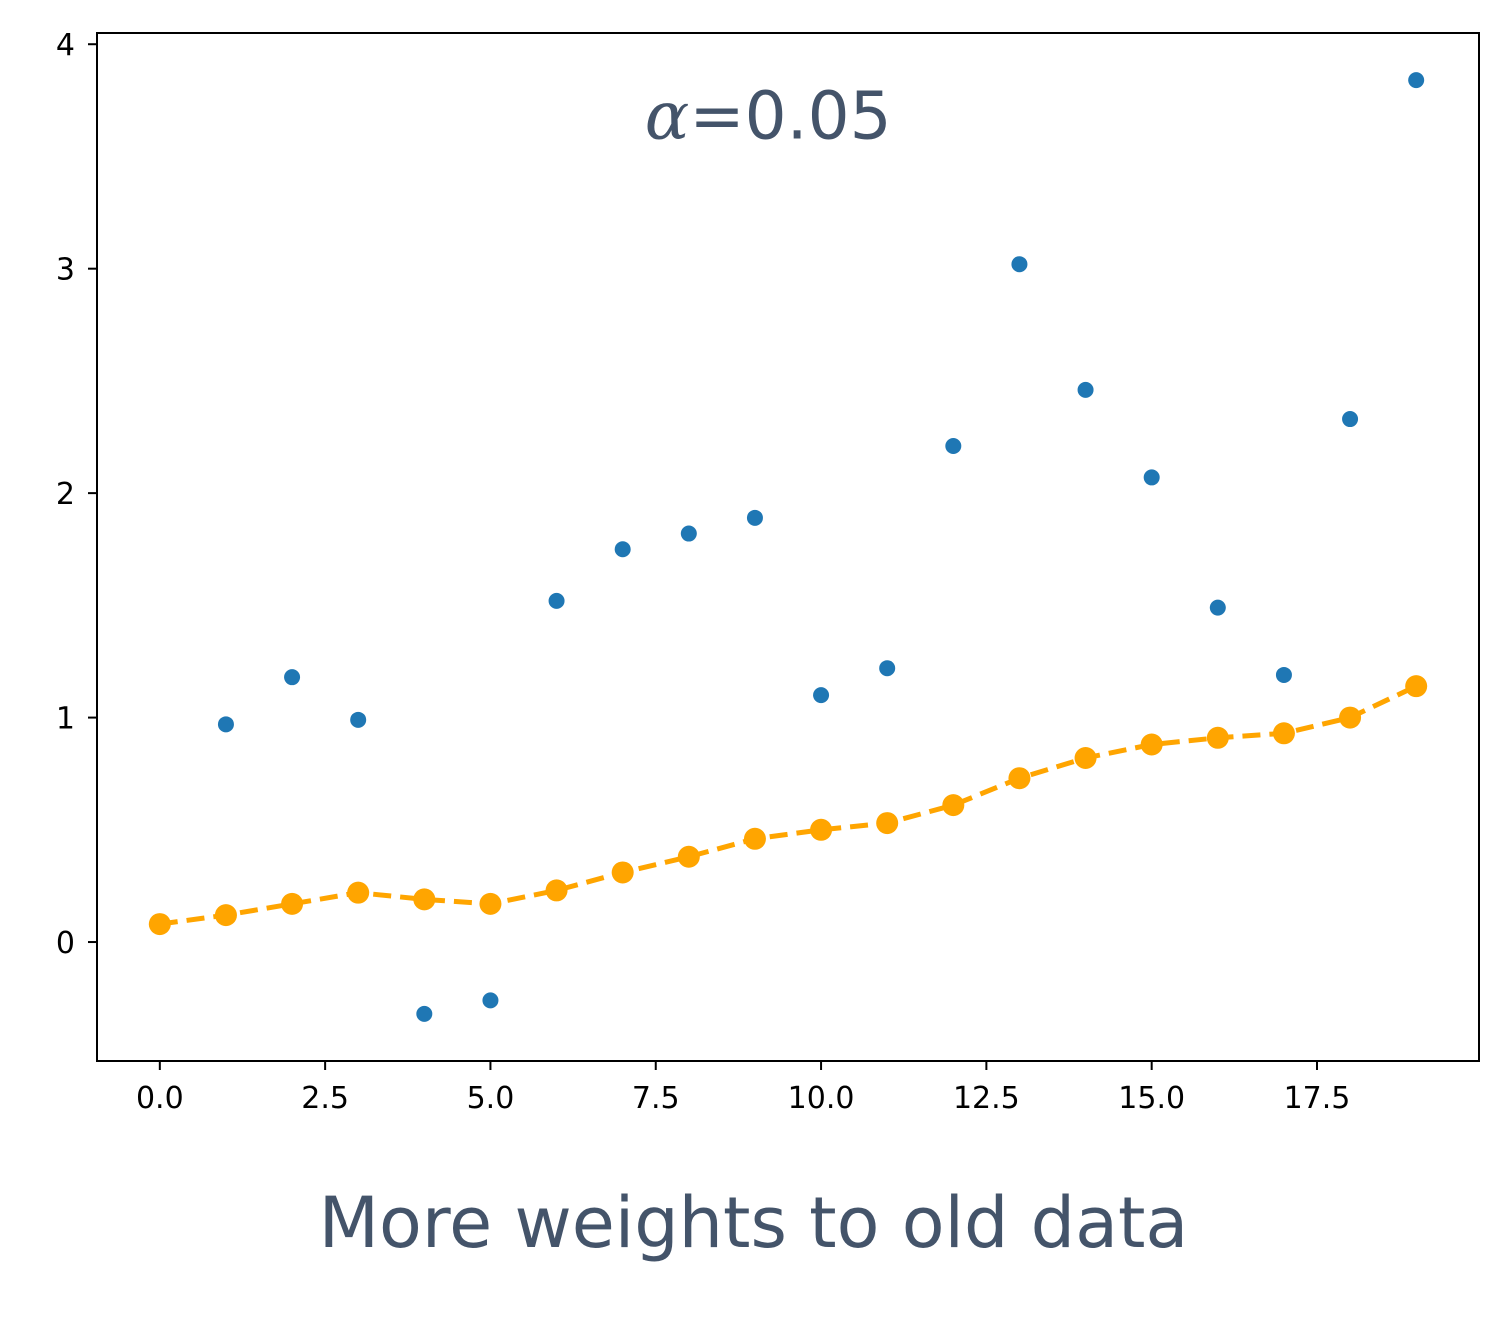 The image size is (1507, 1333). What do you see at coordinates (753, 1223) in the screenshot?
I see `chart-caption: More weights to old data` at bounding box center [753, 1223].